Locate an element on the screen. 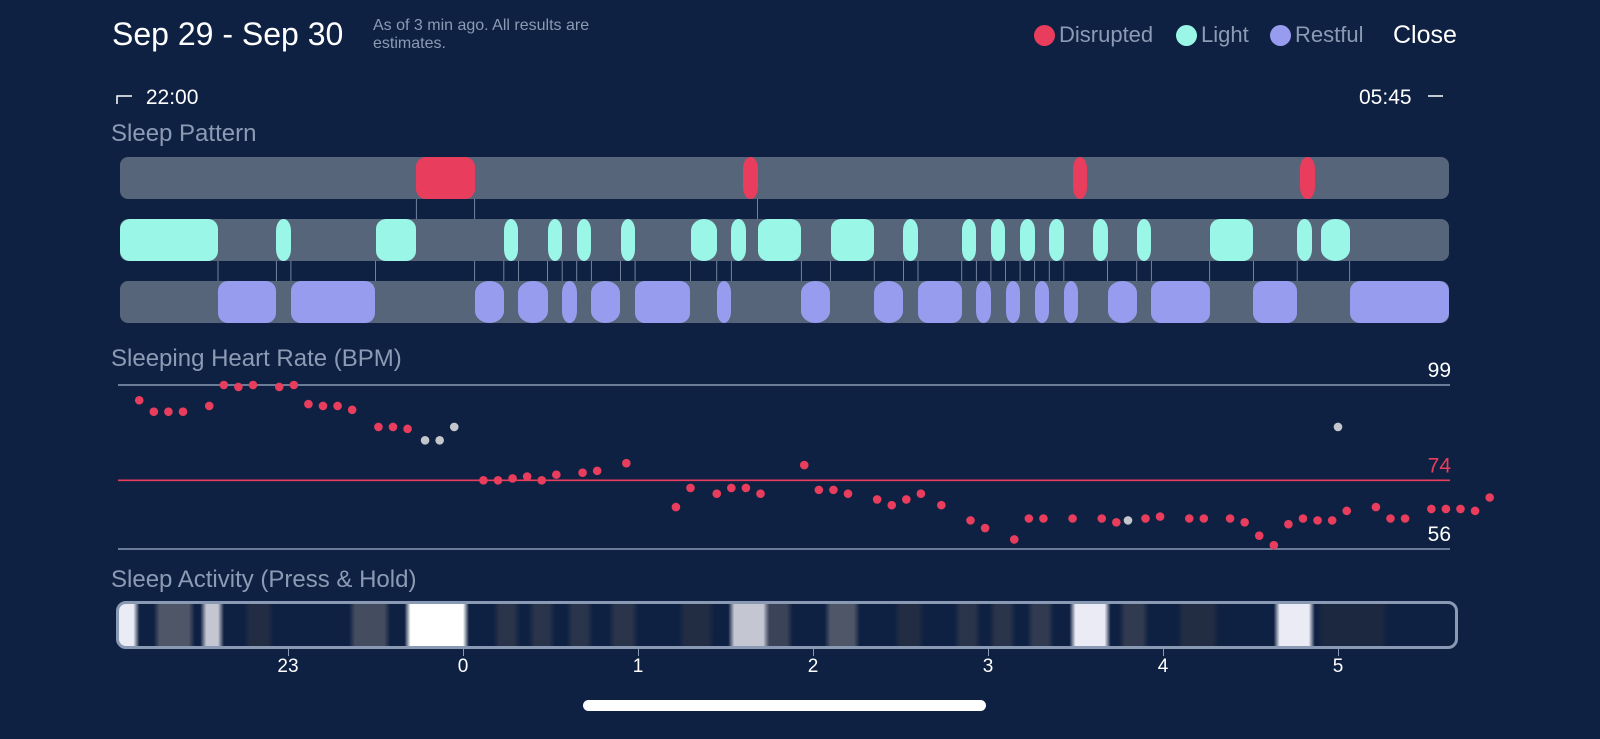 The width and height of the screenshot is (1600, 739). sleep-activity-title: Sleep Activity (Press & Hold) is located at coordinates (264, 579).